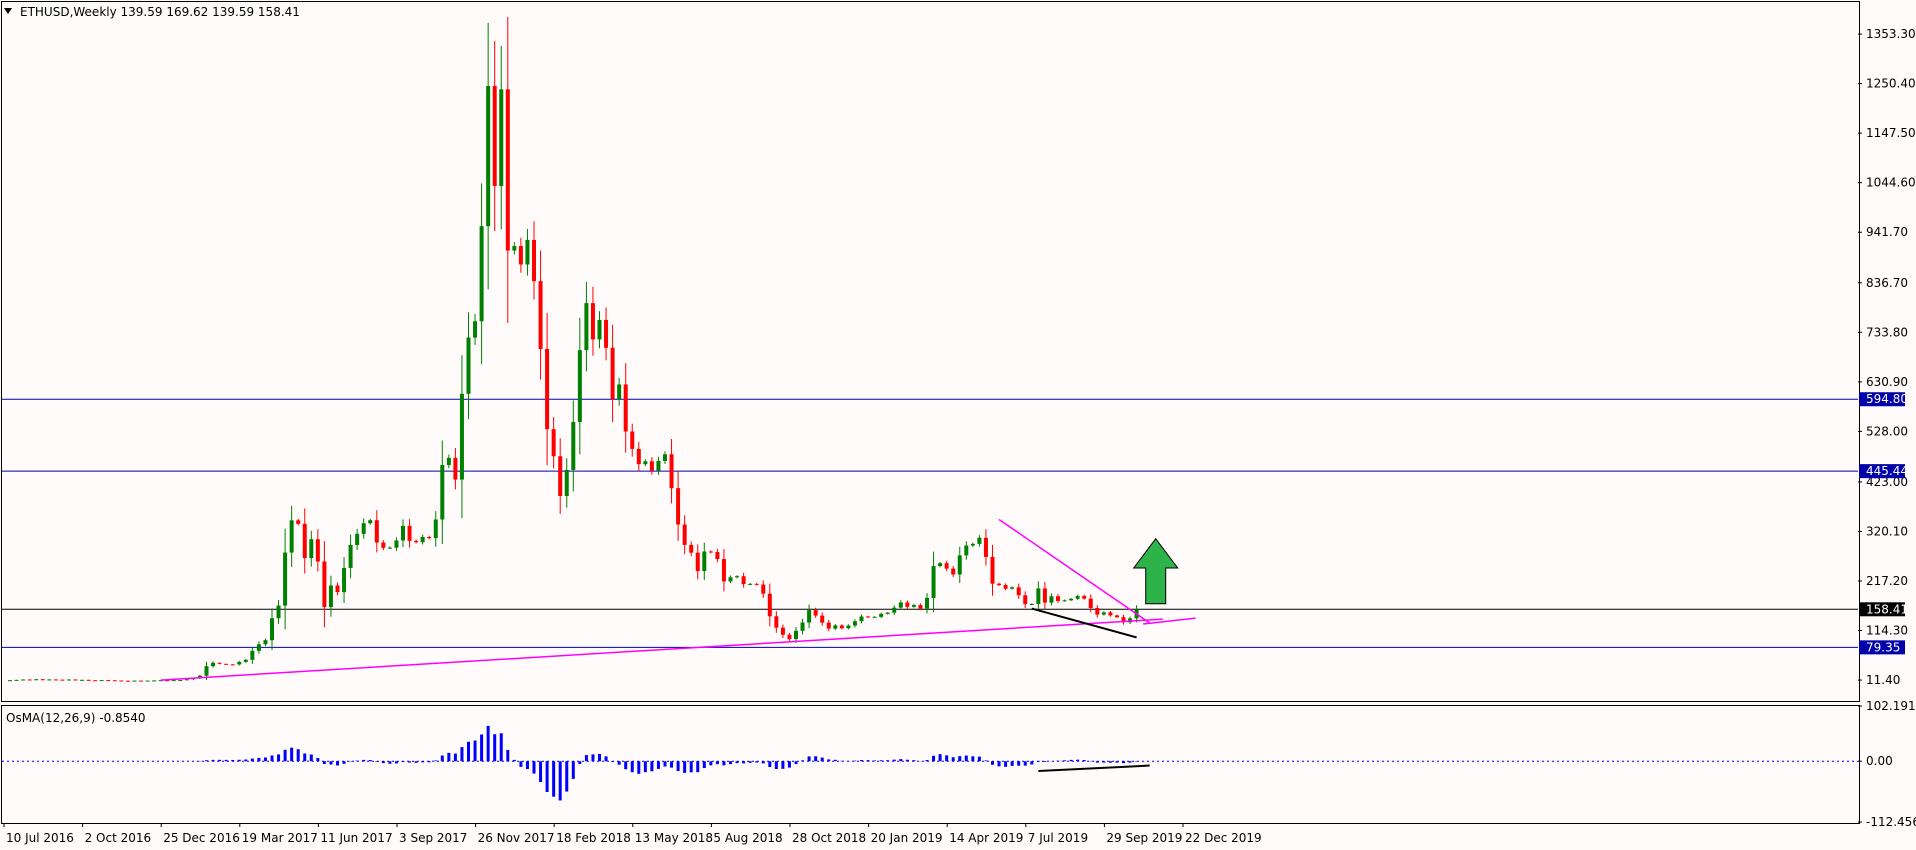 Image resolution: width=1916 pixels, height=850 pixels. Describe the element at coordinates (516, 838) in the screenshot. I see `x-tick-label: 26 Nov 2017` at that location.